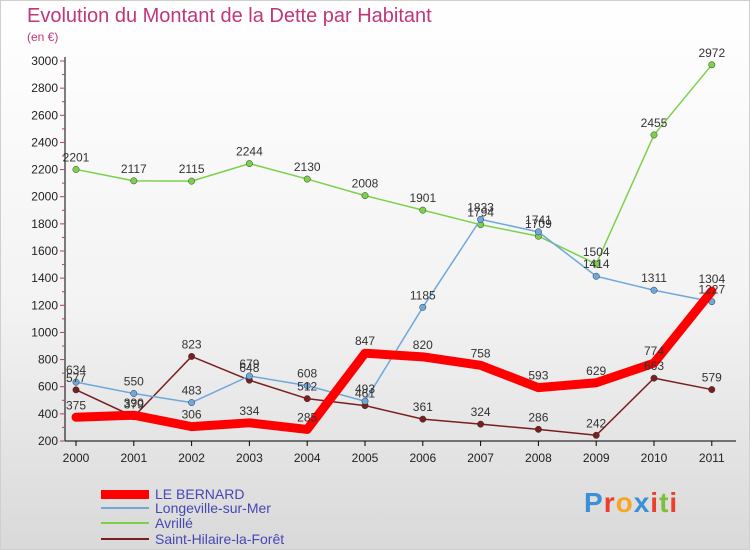 This screenshot has height=550, width=750. What do you see at coordinates (538, 458) in the screenshot?
I see `x-tick-label: 2008` at bounding box center [538, 458].